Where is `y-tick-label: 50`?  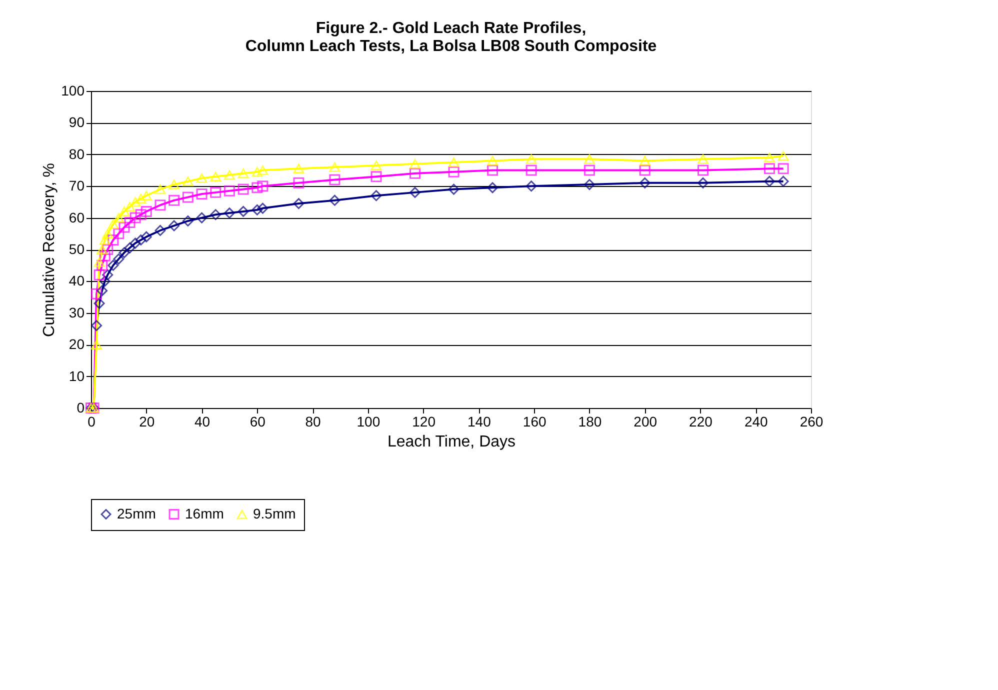 y-tick-label: 50 is located at coordinates (76, 249).